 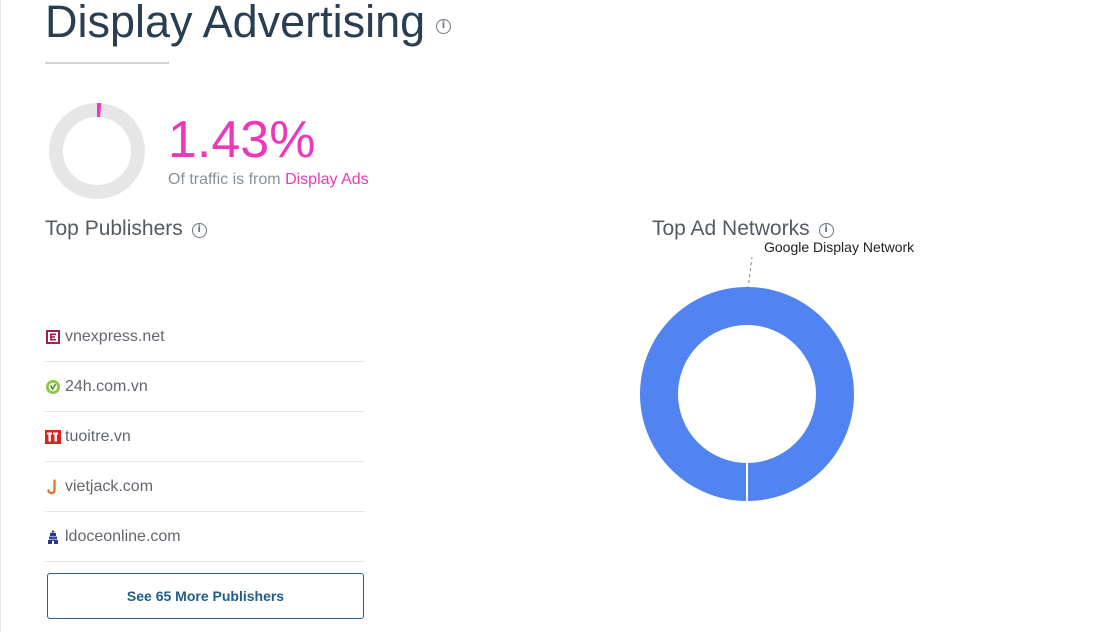 I want to click on top-publishers-title: Top Publishers i, so click(x=126, y=229).